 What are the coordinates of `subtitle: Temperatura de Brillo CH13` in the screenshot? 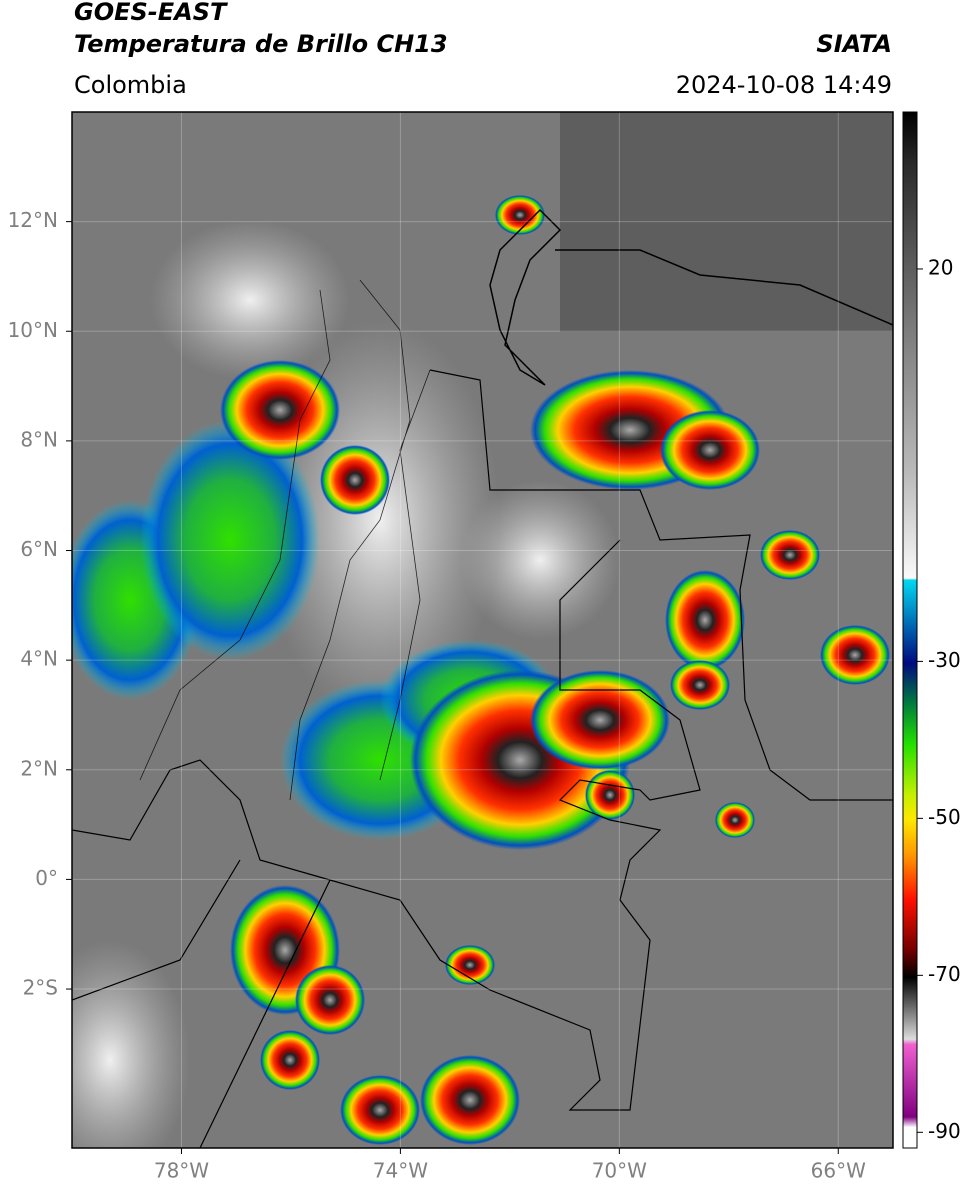 It's located at (261, 44).